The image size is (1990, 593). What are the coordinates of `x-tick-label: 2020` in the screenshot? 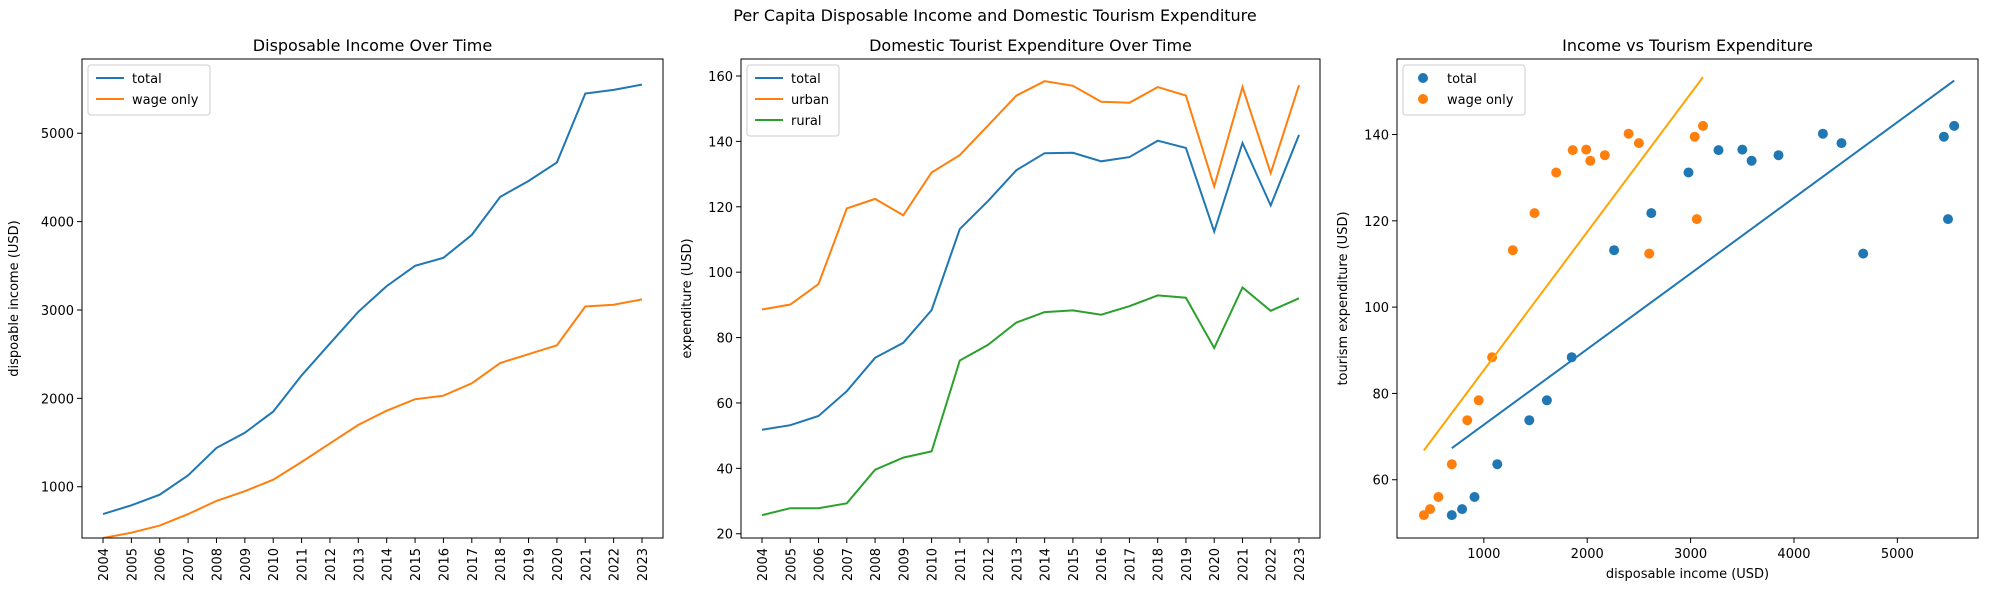 It's located at (558, 564).